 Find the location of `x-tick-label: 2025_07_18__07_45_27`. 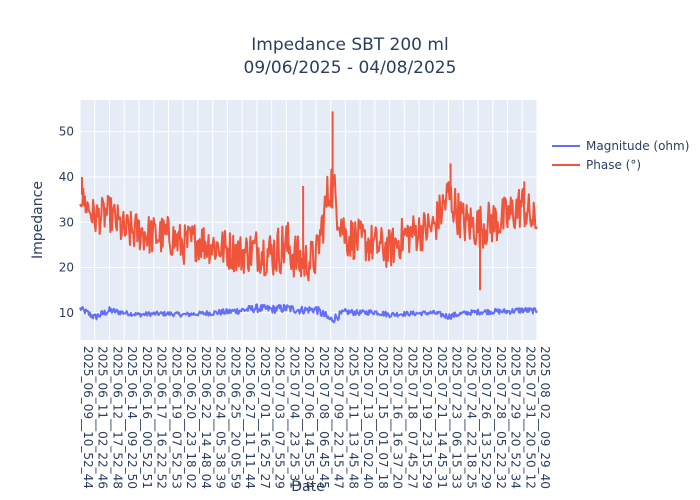

x-tick-label: 2025_07_18__07_45_27 is located at coordinates (412, 417).